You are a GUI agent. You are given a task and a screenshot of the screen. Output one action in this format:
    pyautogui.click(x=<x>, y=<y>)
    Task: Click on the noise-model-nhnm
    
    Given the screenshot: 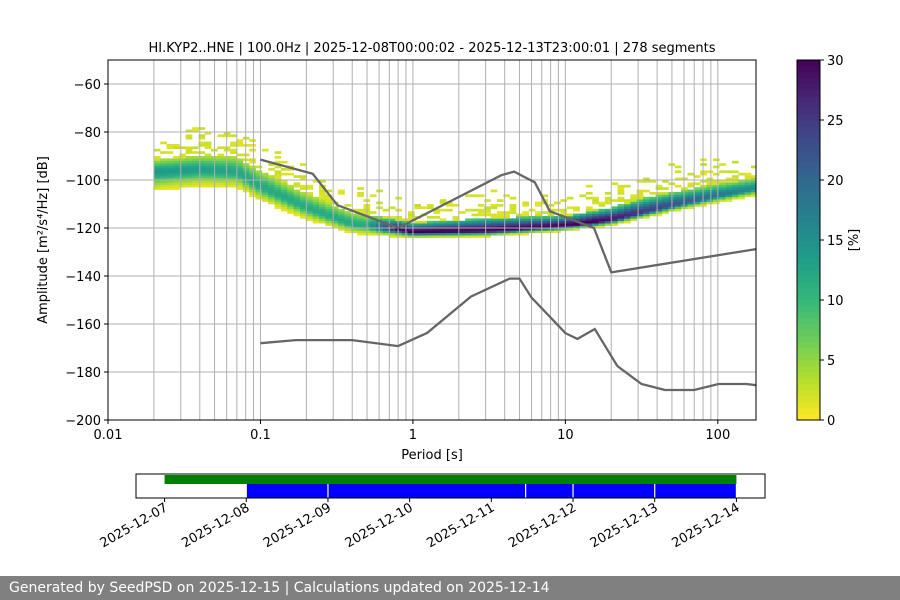 What is the action you would take?
    pyautogui.click(x=508, y=216)
    